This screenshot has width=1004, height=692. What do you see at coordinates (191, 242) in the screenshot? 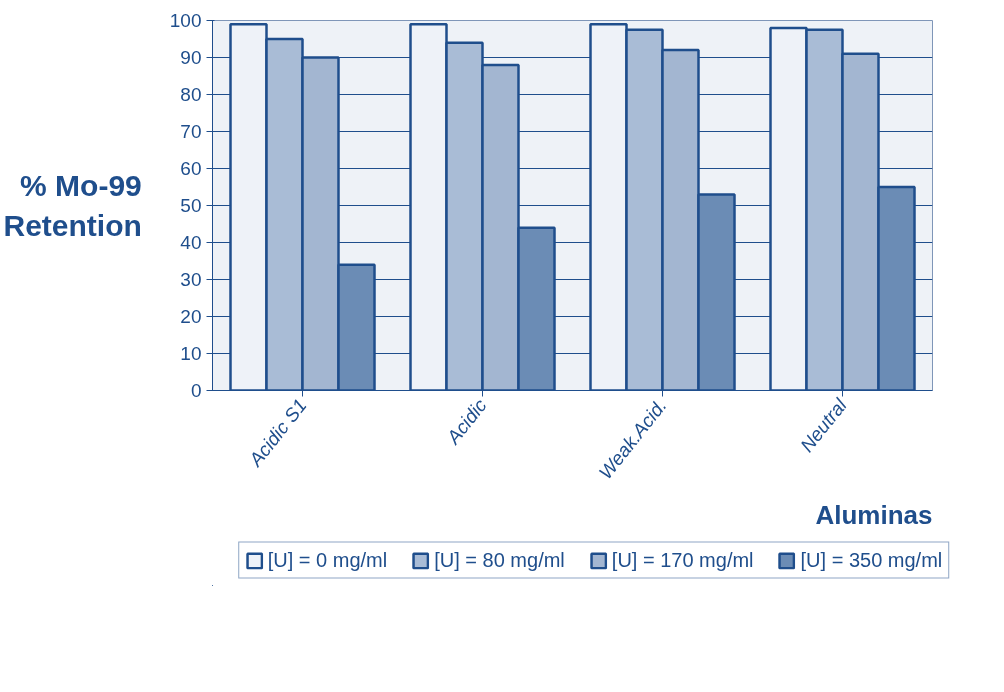
I see `y-tick-label: 40` at bounding box center [191, 242].